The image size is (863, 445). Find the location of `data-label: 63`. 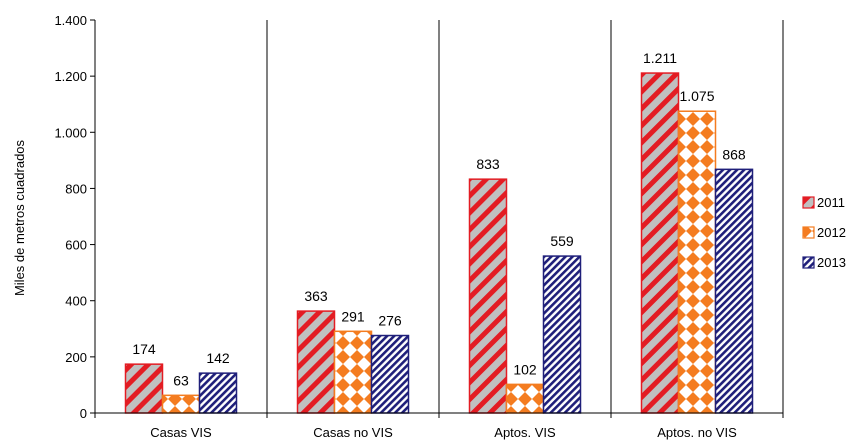

data-label: 63 is located at coordinates (181, 380).